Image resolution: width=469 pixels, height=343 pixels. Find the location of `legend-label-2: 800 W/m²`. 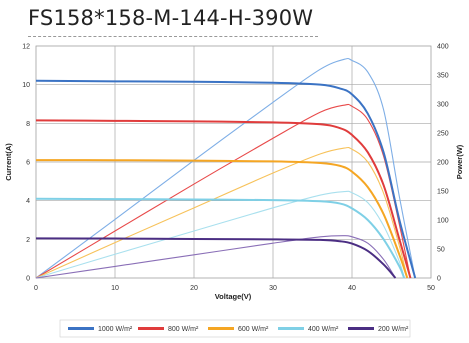

legend-label-2: 800 W/m² is located at coordinates (183, 329).